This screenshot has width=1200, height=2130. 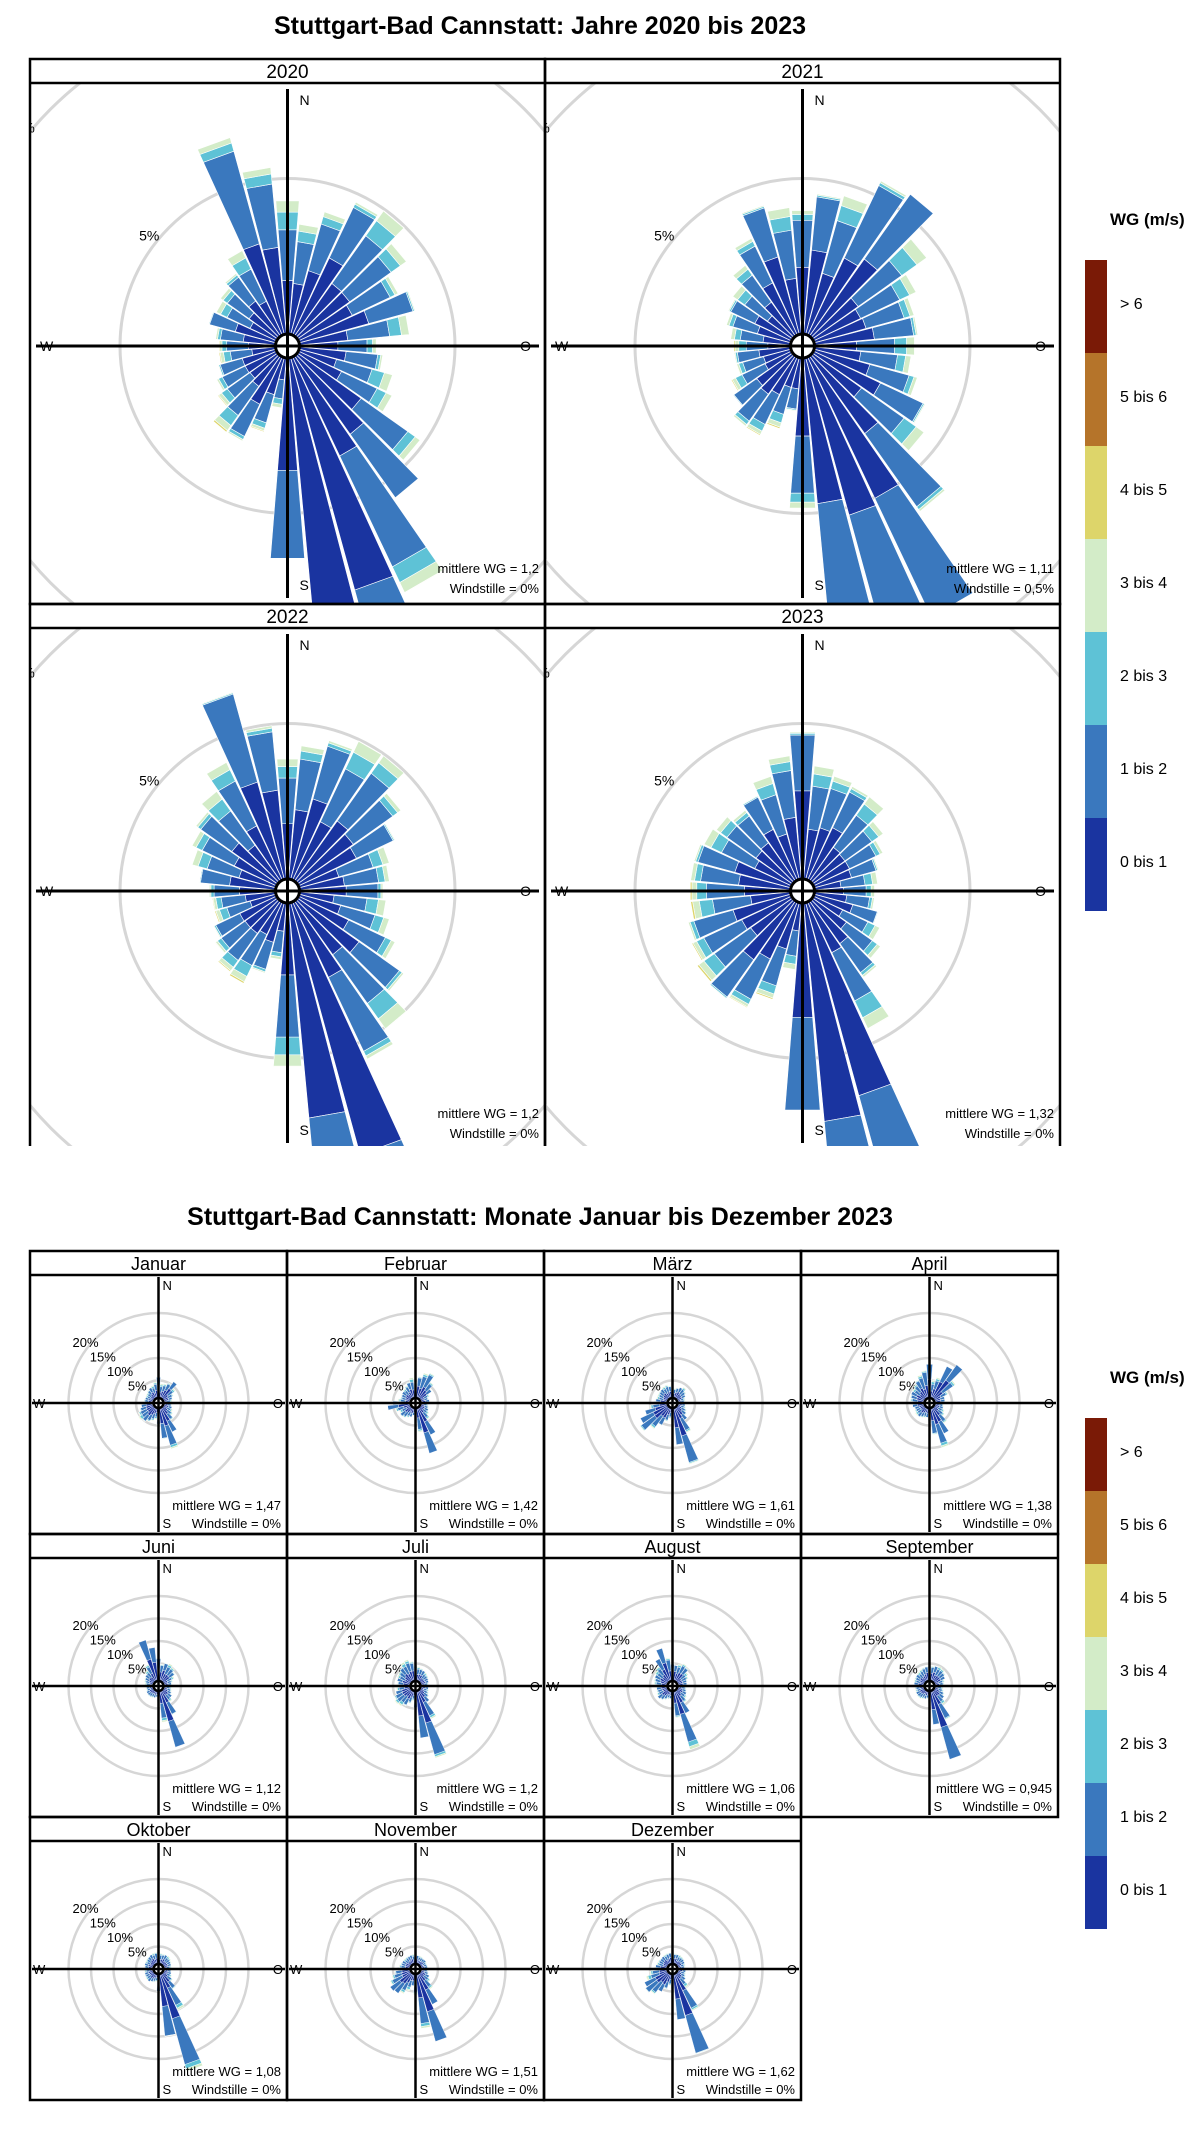 What do you see at coordinates (415, 1830) in the screenshot?
I see `panel-title: November` at bounding box center [415, 1830].